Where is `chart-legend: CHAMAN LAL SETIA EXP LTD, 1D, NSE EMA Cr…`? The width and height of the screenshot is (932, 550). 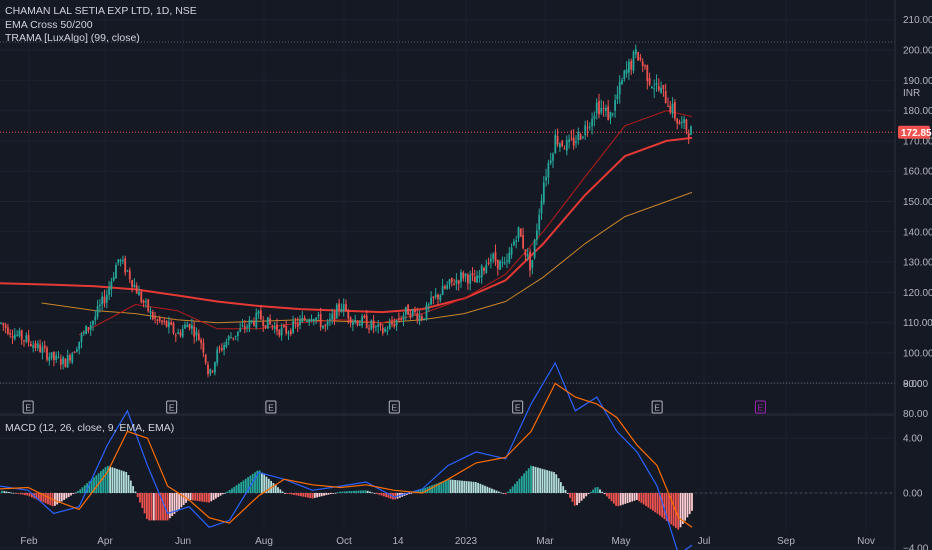
chart-legend: CHAMAN LAL SETIA EXP LTD, 1D, NSE EMA Cr… is located at coordinates (101, 25).